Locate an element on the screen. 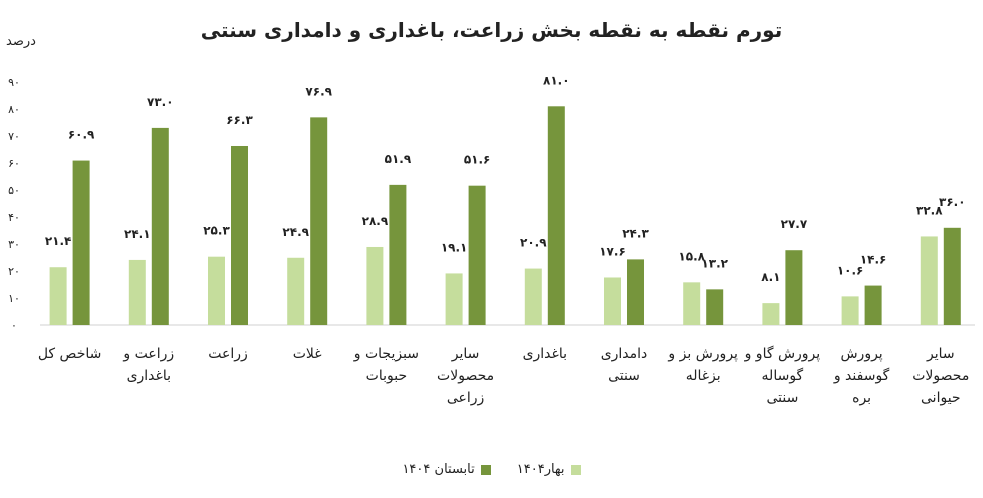 This screenshot has height=498, width=983. category-label: زراعت is located at coordinates (228, 354).